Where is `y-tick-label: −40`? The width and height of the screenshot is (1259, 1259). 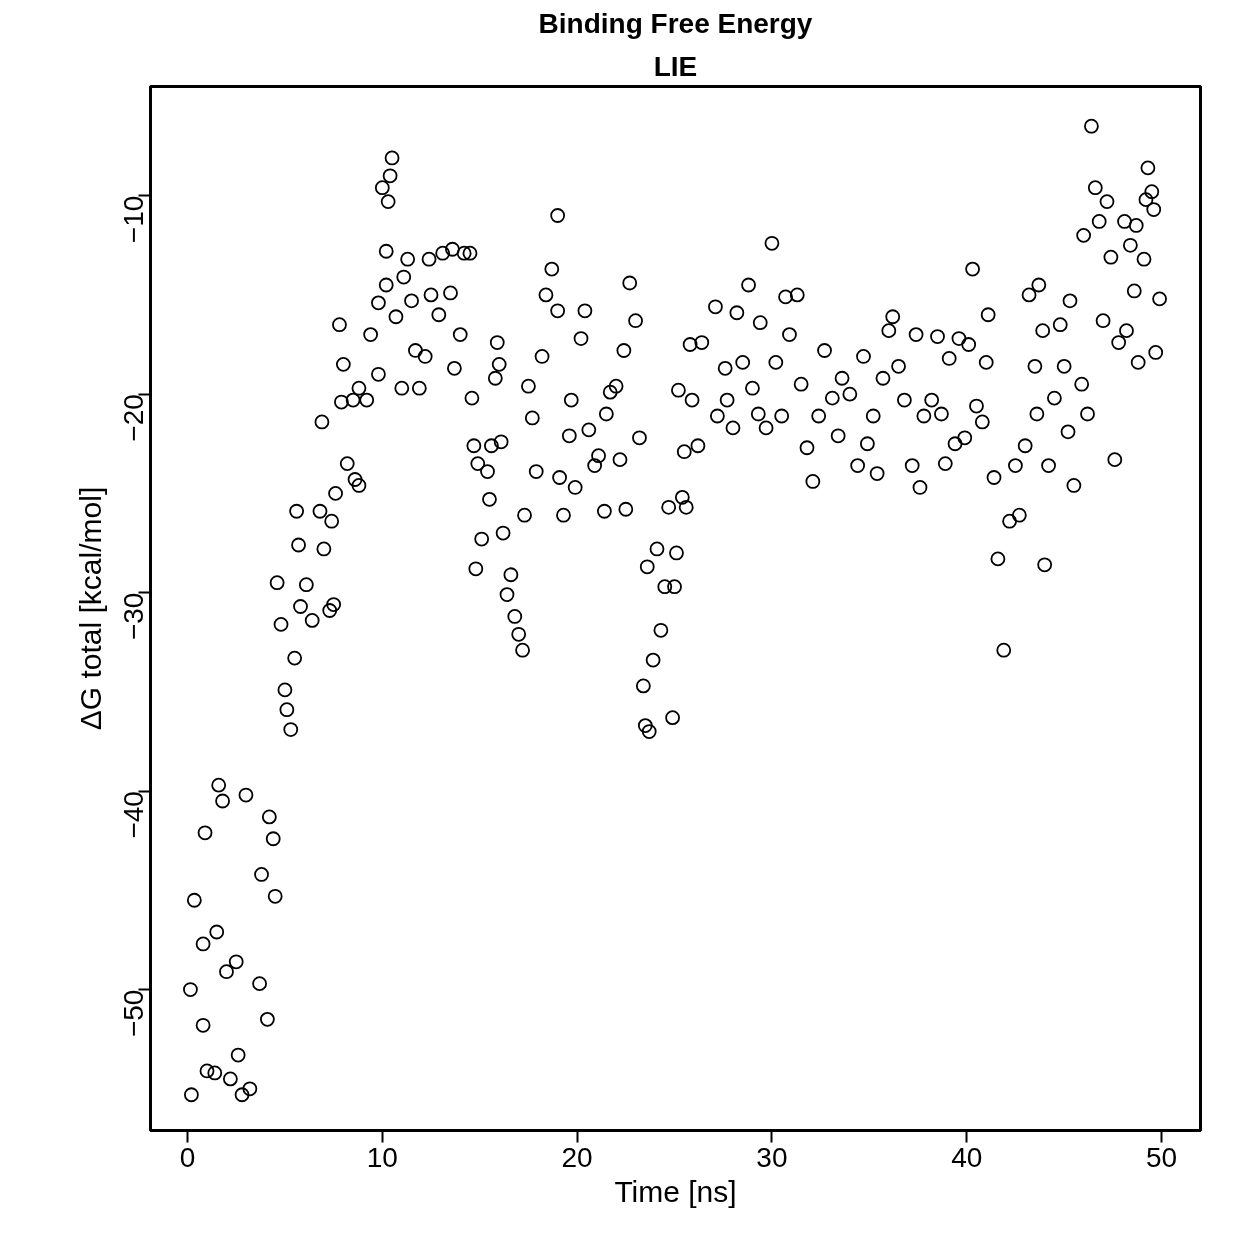 y-tick-label: −40 is located at coordinates (133, 815).